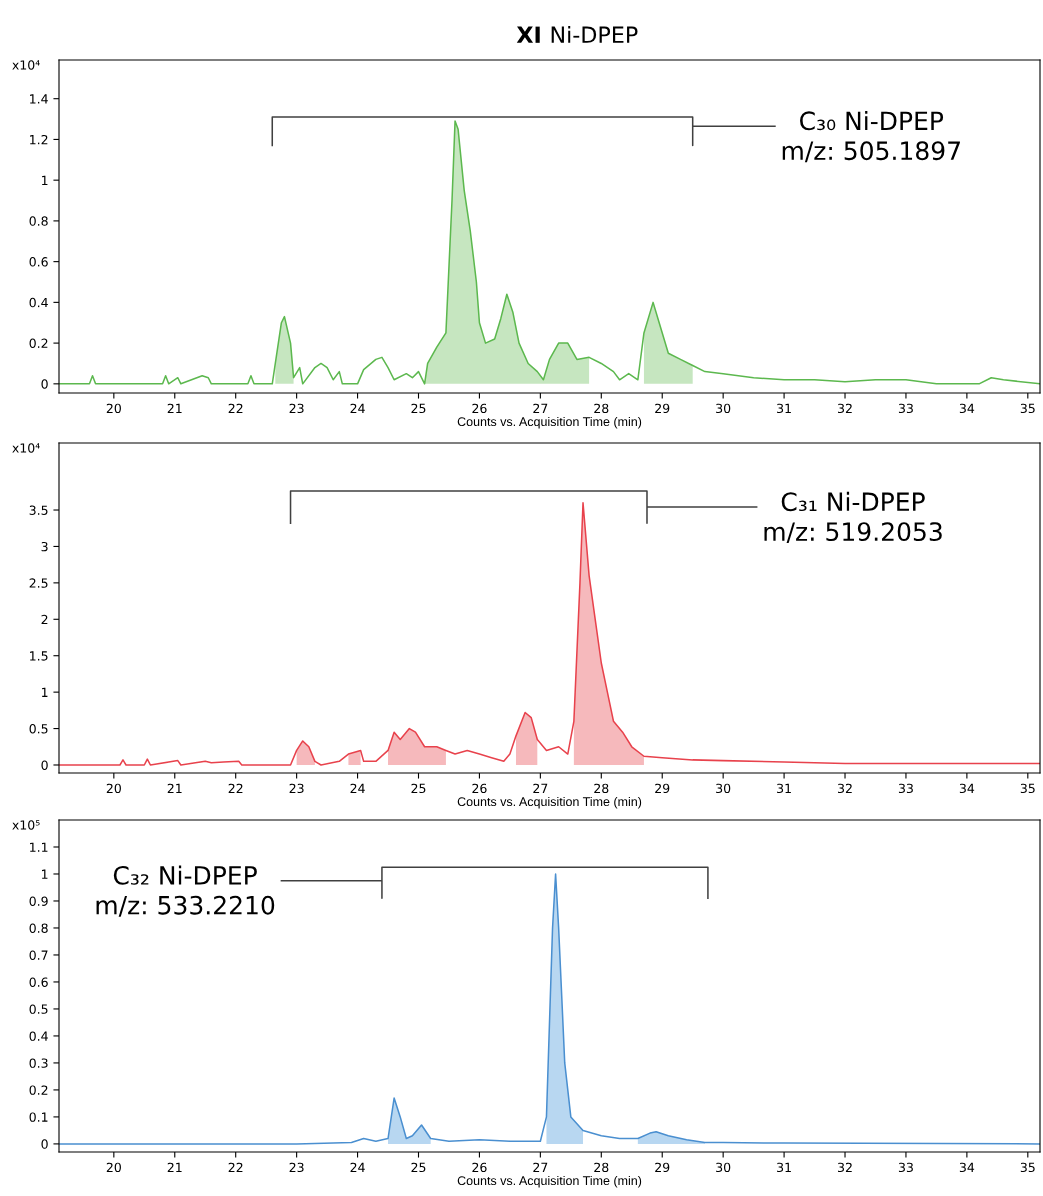 Image resolution: width=1043 pixels, height=1196 pixels. I want to click on y-tick-label: 3, so click(44, 546).